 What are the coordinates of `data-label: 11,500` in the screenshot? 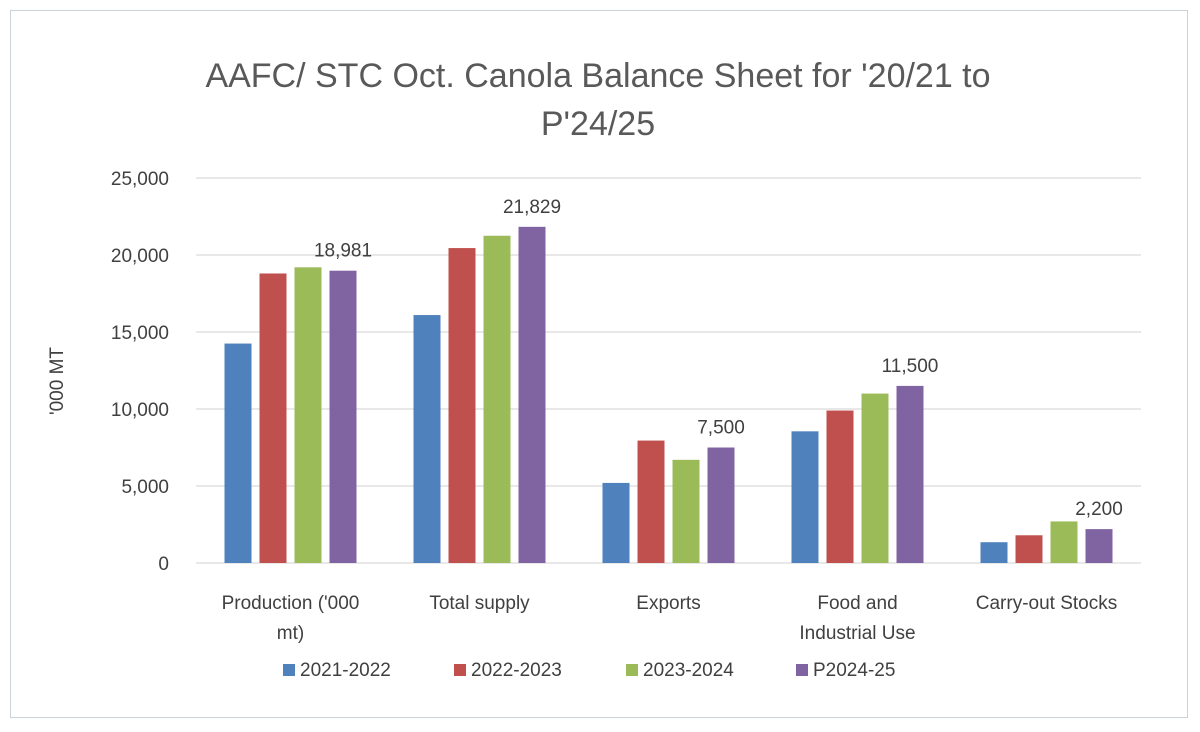 It's located at (910, 366).